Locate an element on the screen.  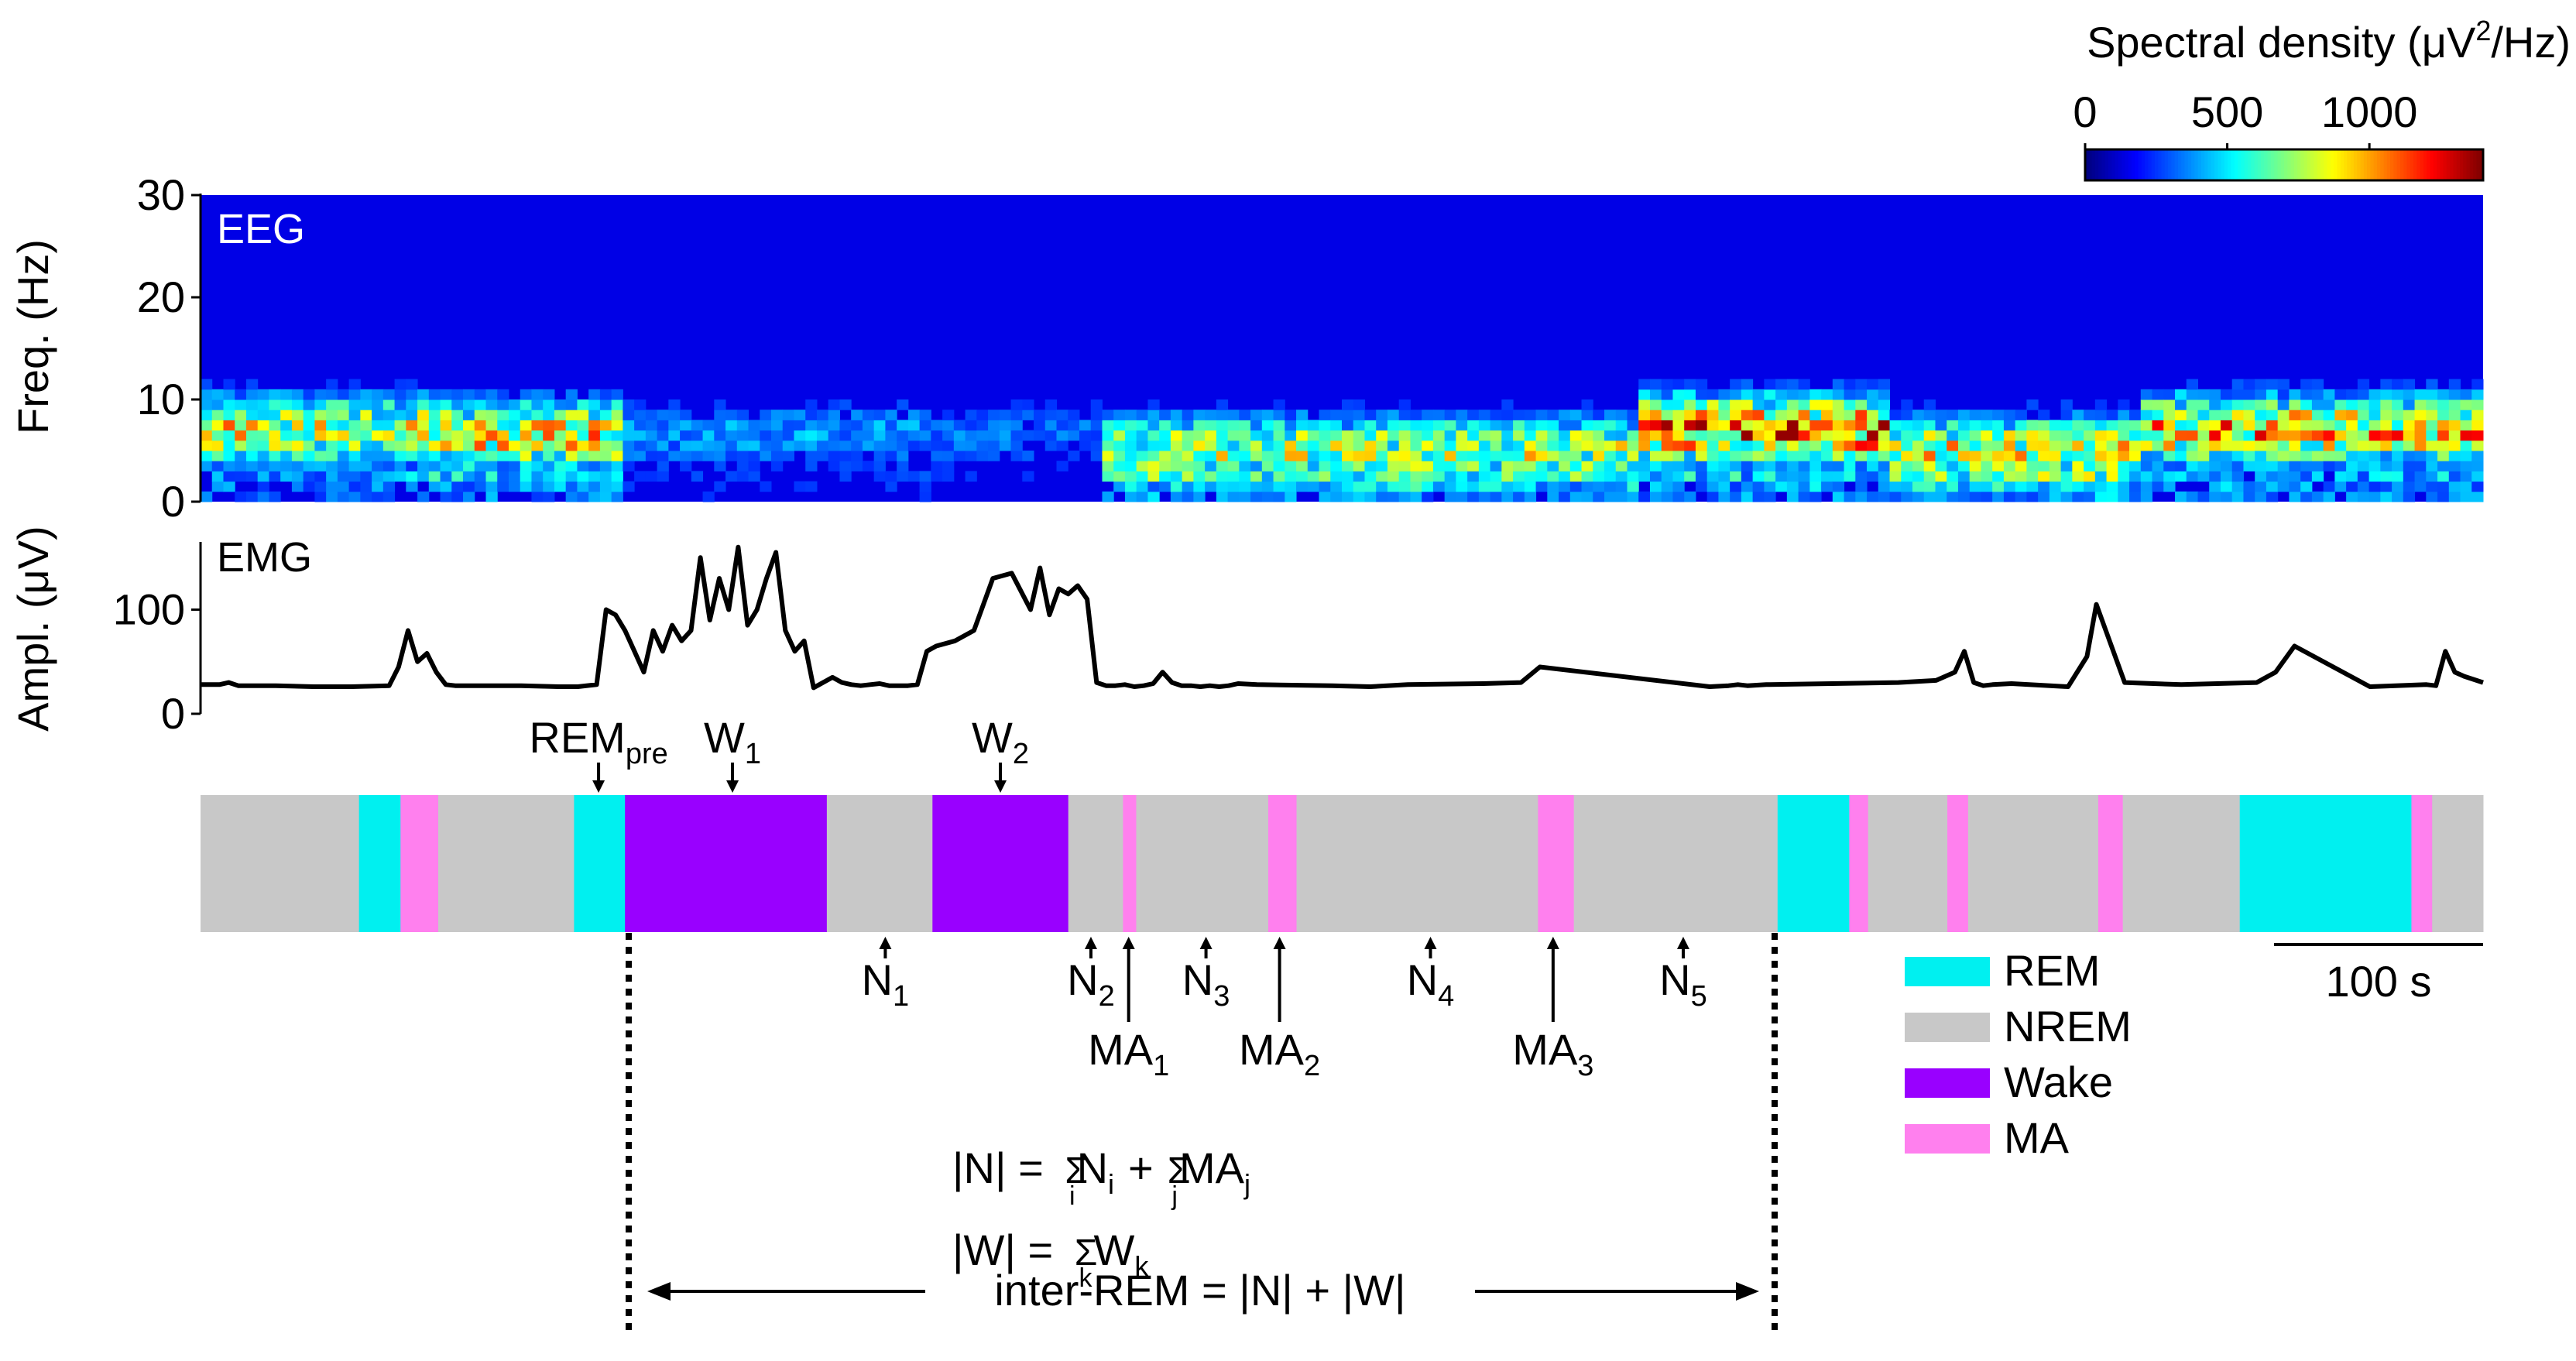
hypnogram-segment-ma is located at coordinates (1859, 863).